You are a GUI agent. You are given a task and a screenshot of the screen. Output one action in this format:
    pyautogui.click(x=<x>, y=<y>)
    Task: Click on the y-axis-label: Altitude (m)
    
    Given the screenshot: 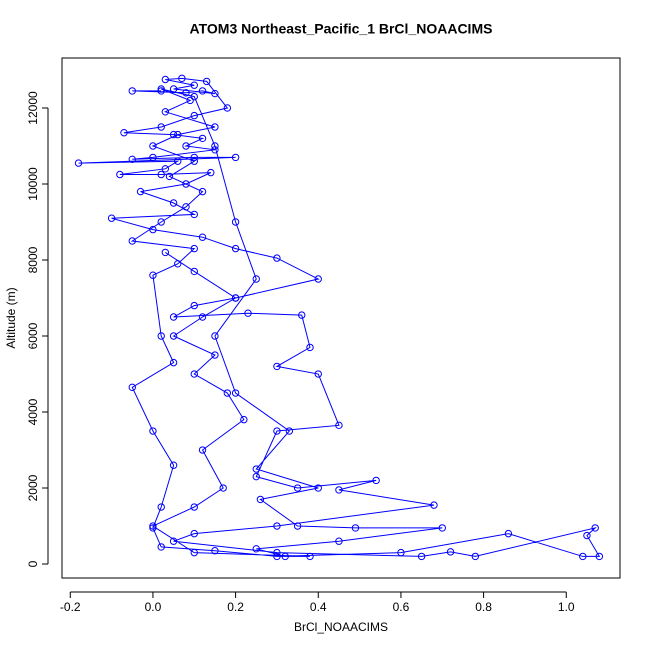 What is the action you would take?
    pyautogui.click(x=11, y=317)
    